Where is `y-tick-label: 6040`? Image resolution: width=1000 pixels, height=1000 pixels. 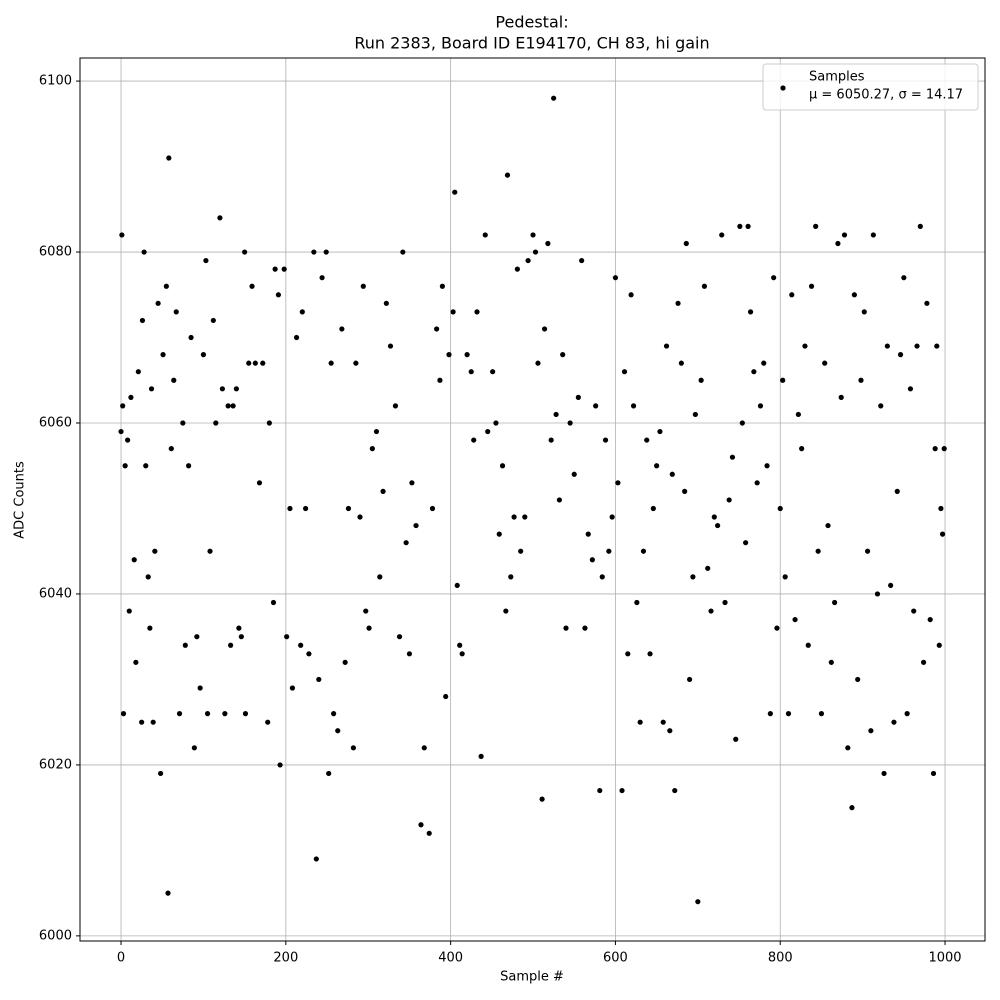 y-tick-label: 6040 is located at coordinates (55, 593).